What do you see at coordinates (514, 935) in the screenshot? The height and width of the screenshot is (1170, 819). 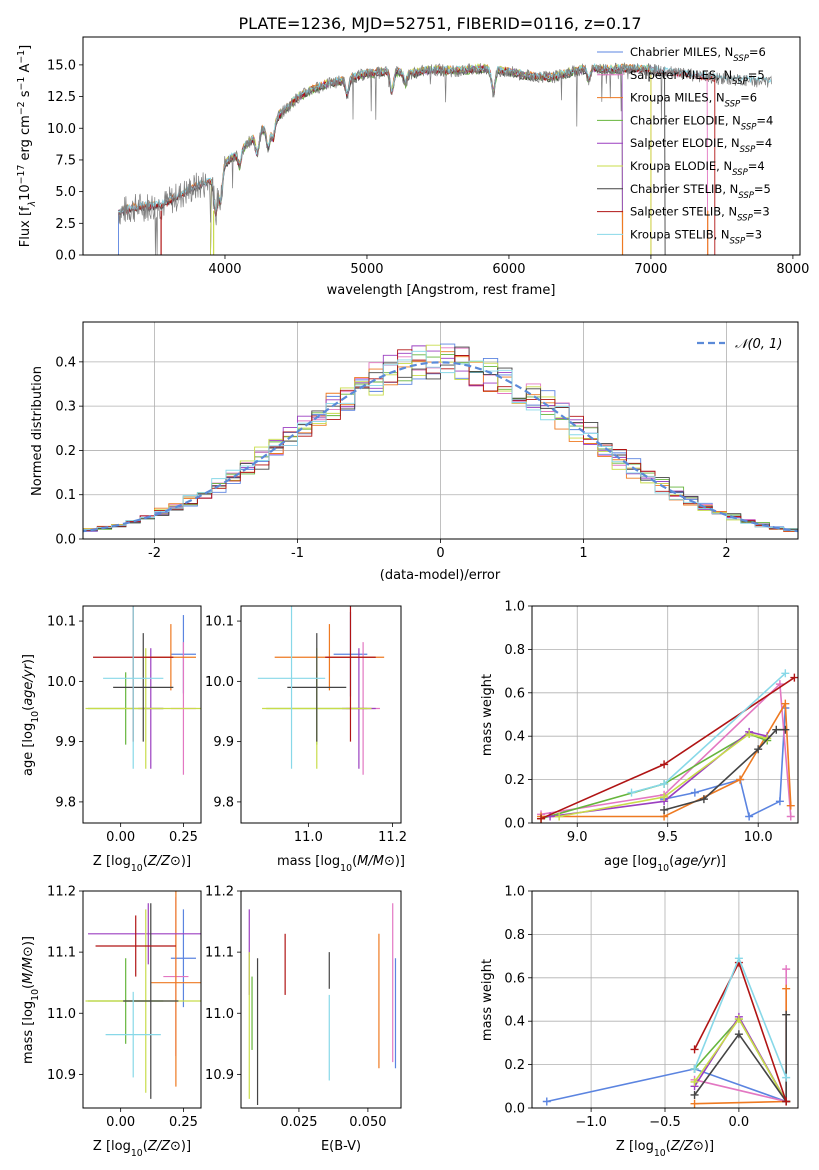 I see `y-tick-label: 0.8` at bounding box center [514, 935].